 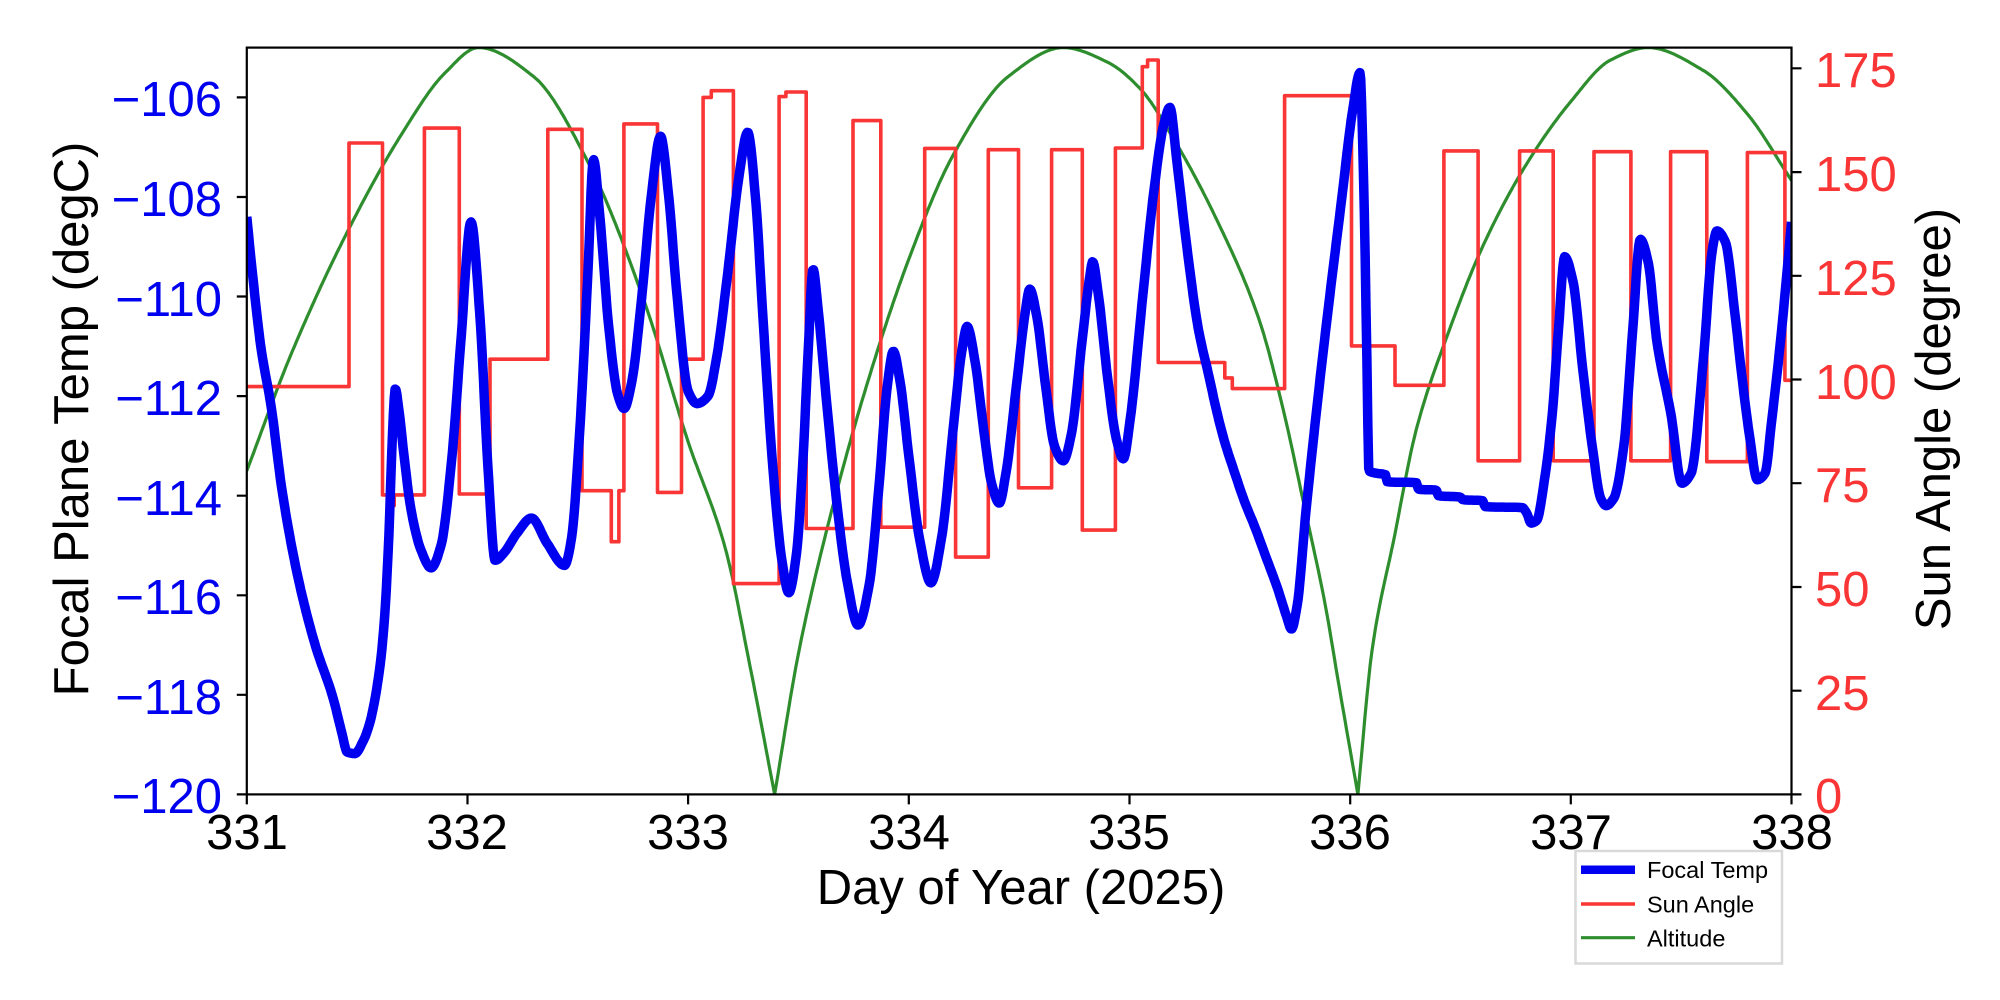 I want to click on svg-text: 332, so click(x=467, y=833).